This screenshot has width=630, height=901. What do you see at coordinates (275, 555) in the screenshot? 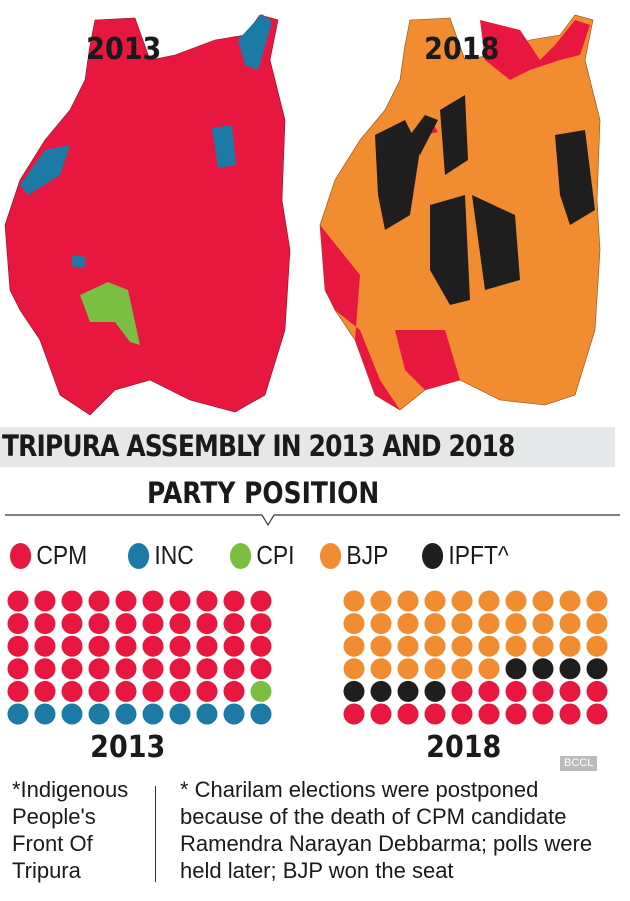
I see `legend-label: CPI` at bounding box center [275, 555].